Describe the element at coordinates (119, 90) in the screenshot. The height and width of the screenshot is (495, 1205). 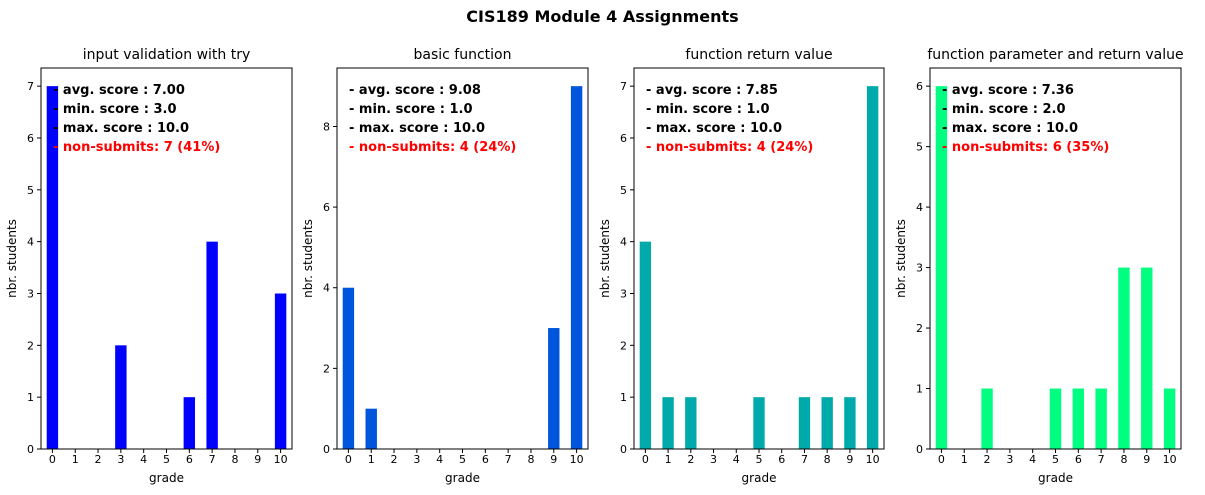
I see `score-annotation: - avg. score : 7.00` at that location.